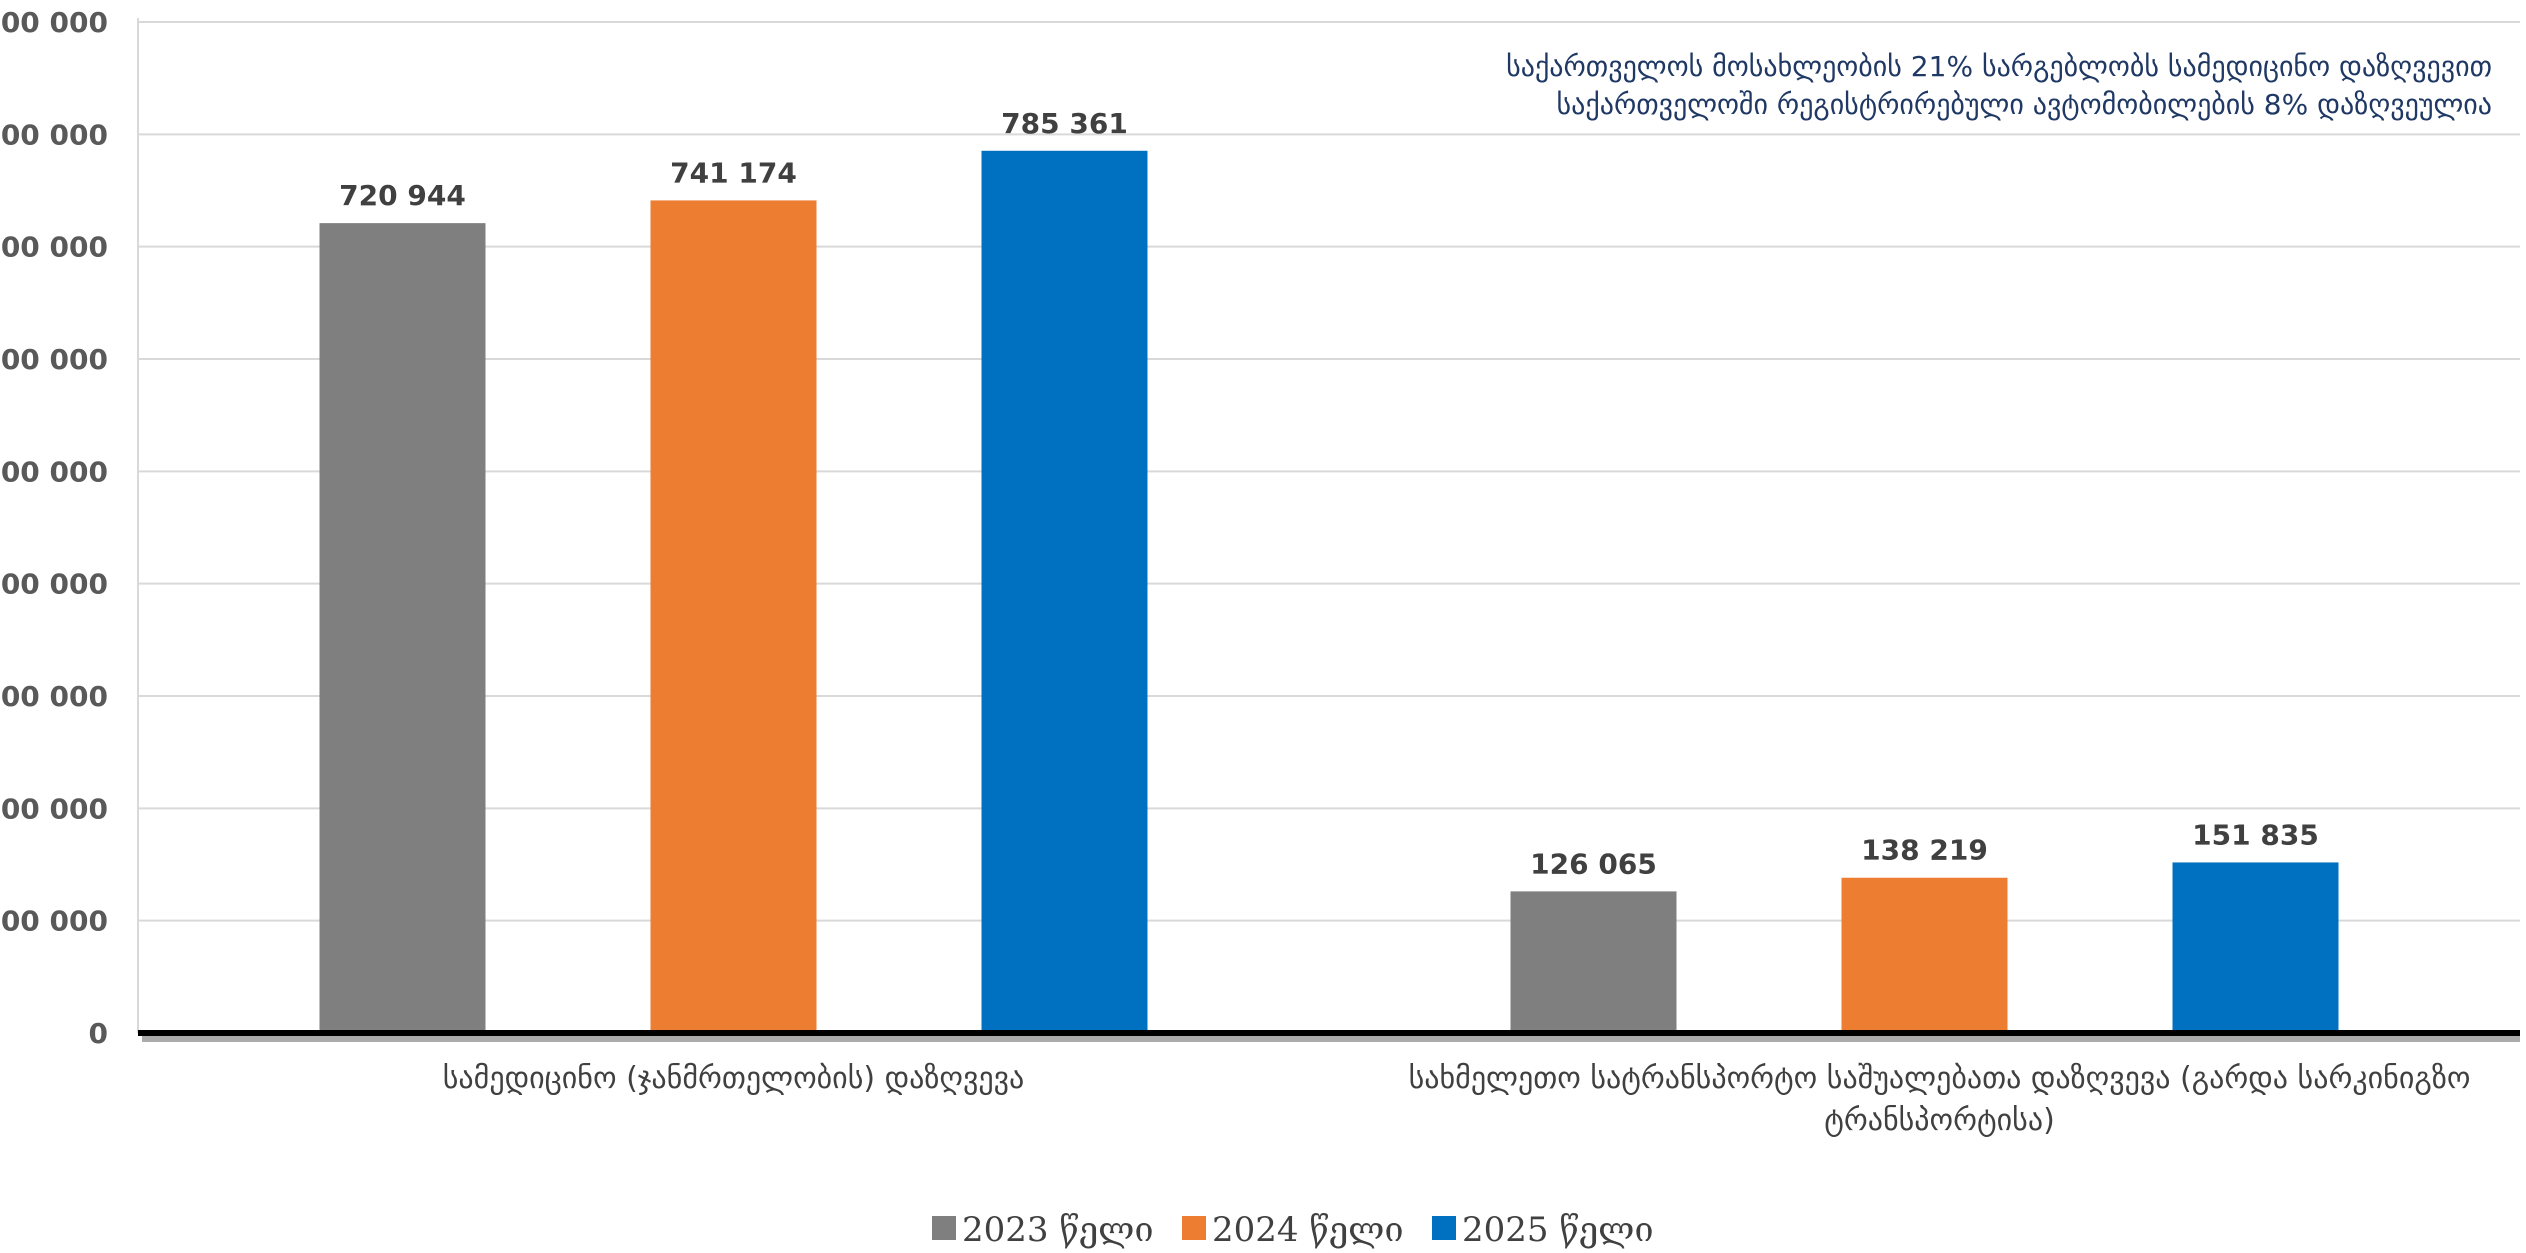 Image resolution: width=2526 pixels, height=1253 pixels. Describe the element at coordinates (733, 172) in the screenshot. I see `data-label: 741 174` at that location.